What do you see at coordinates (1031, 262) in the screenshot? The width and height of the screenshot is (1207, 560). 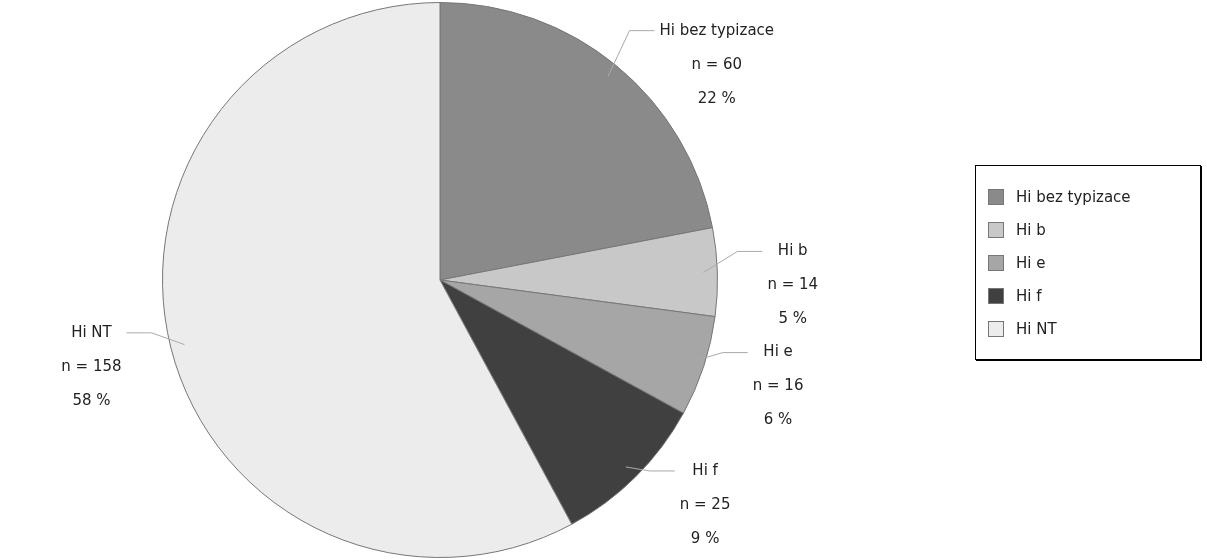 I see `legend-label: Hi e` at bounding box center [1031, 262].